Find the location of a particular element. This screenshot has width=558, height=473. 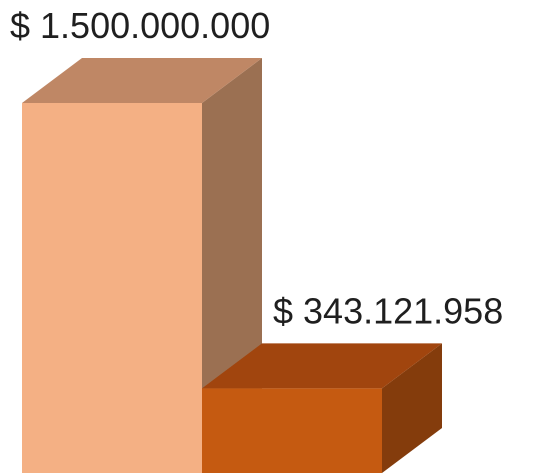

data-label-bar-1: $ 1.500.000.000 is located at coordinates (140, 25).